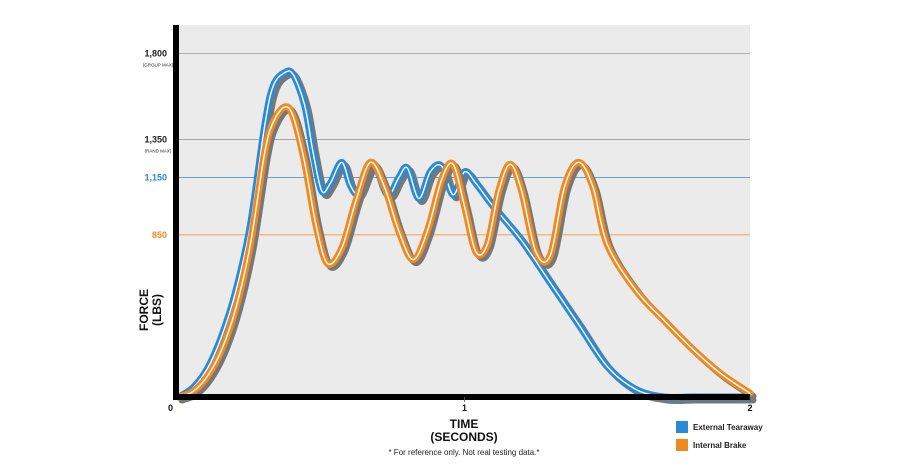 The width and height of the screenshot is (900, 470). Describe the element at coordinates (158, 65) in the screenshot. I see `y-tick-sublabel-0: (GROUP MAX)` at that location.